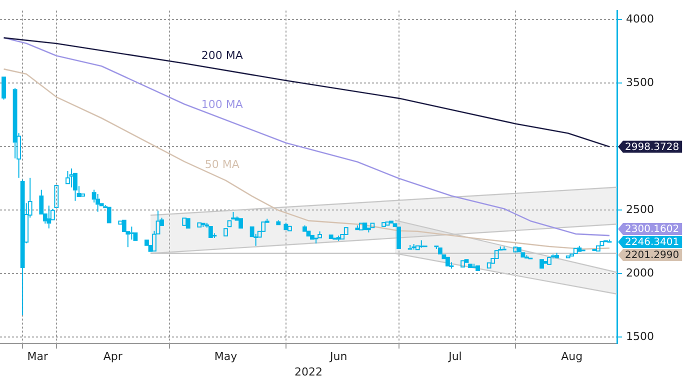 The height and width of the screenshot is (381, 685). What do you see at coordinates (640, 337) in the screenshot?
I see `y-tick-label: 1500` at bounding box center [640, 337].